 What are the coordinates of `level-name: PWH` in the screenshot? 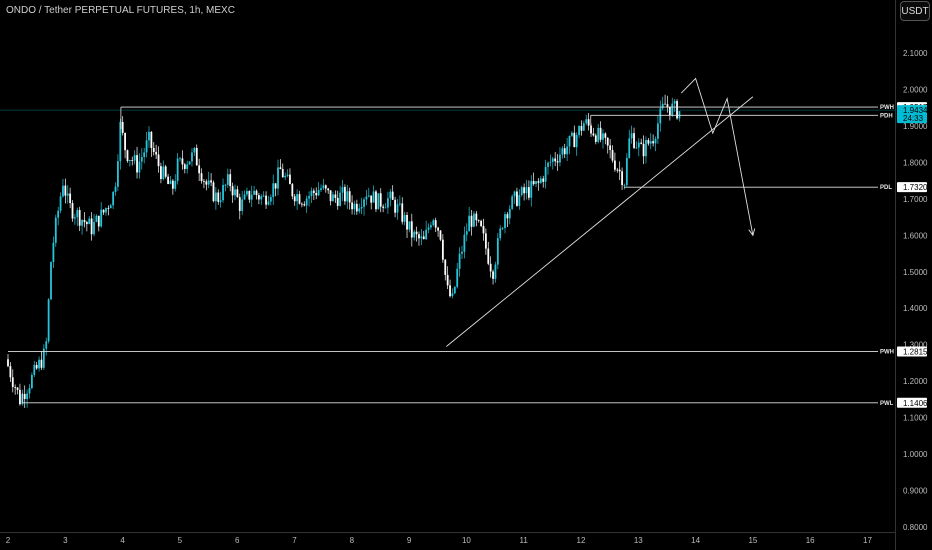 It's located at (887, 108).